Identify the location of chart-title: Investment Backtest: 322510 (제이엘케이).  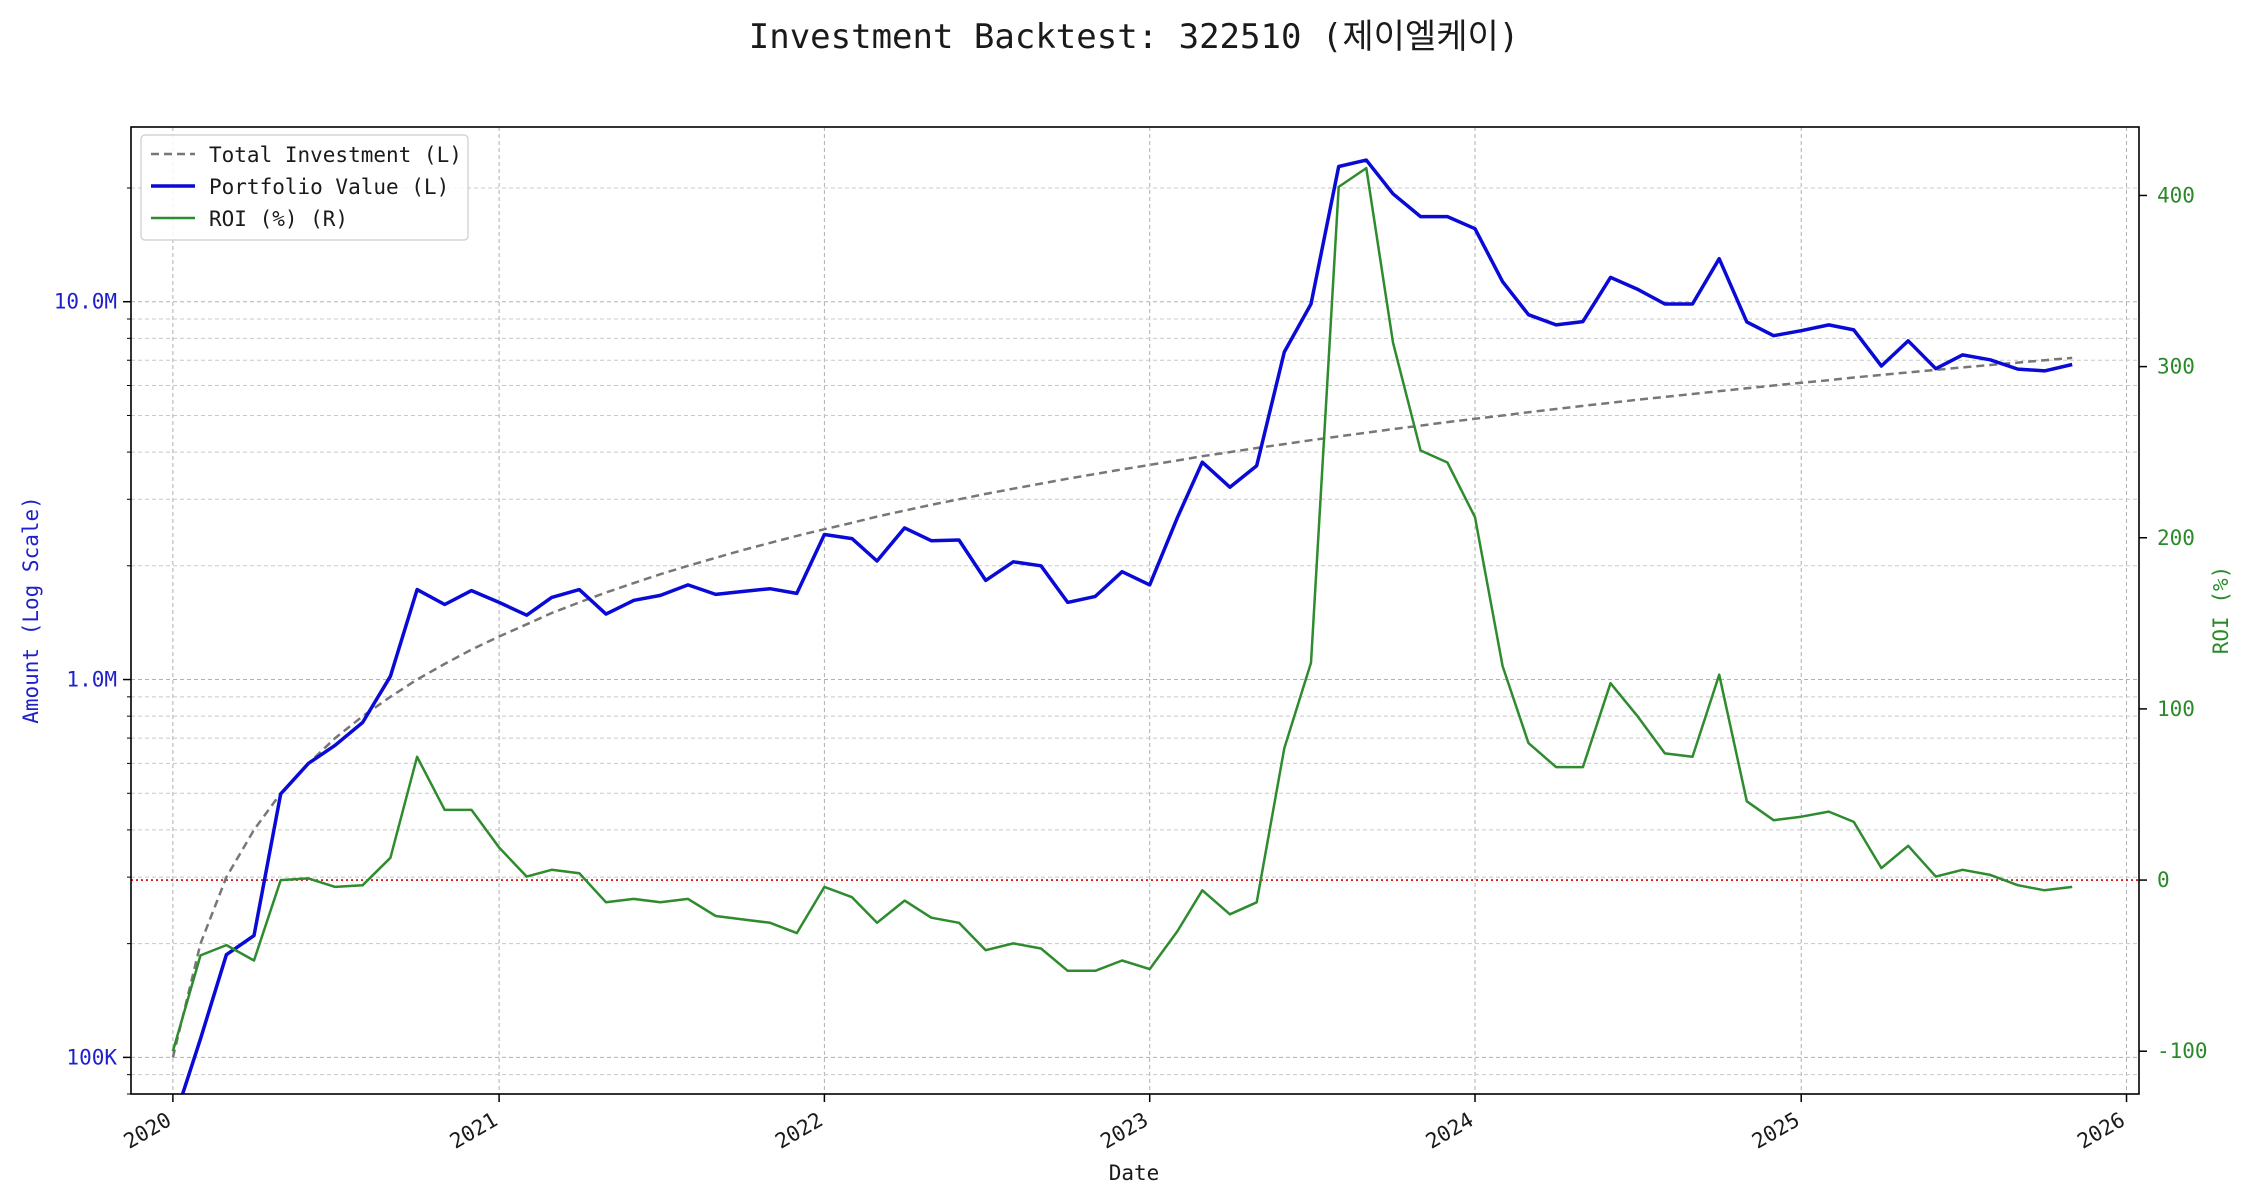
(1134, 37).